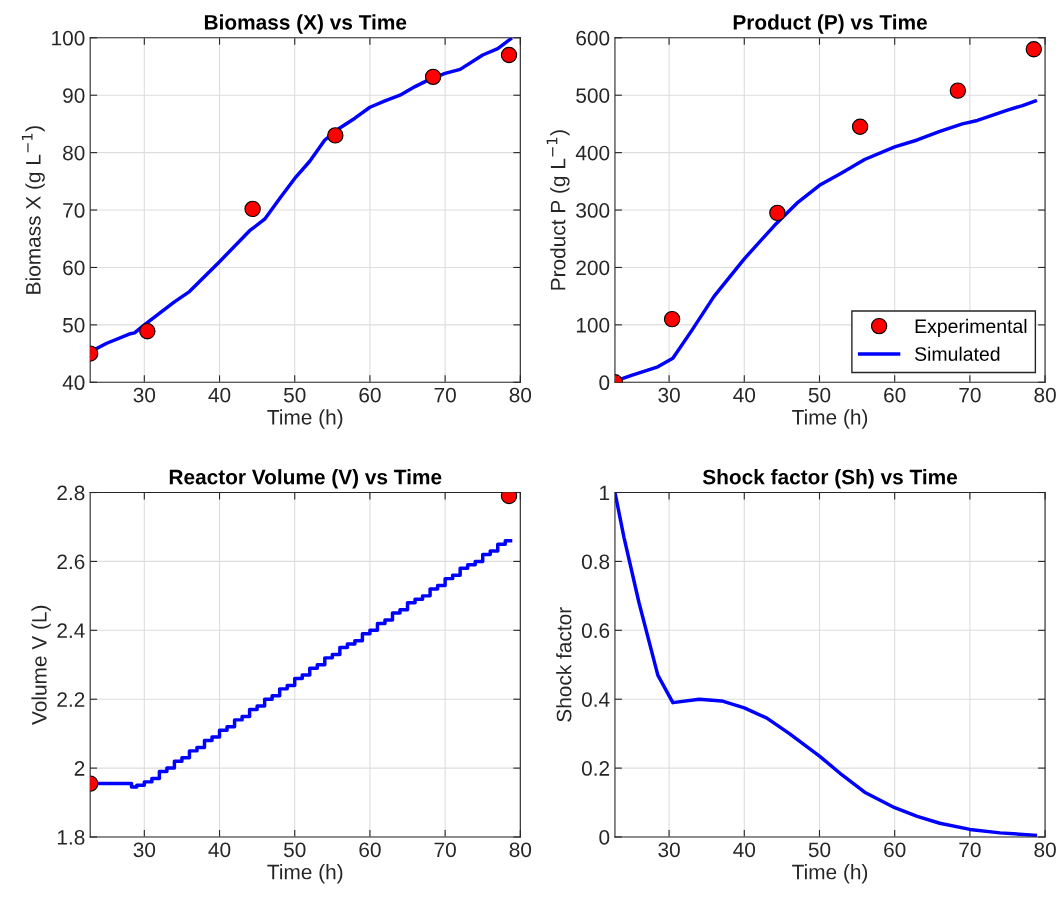  Describe the element at coordinates (71, 493) in the screenshot. I see `y-tick-label: 2.8` at that location.